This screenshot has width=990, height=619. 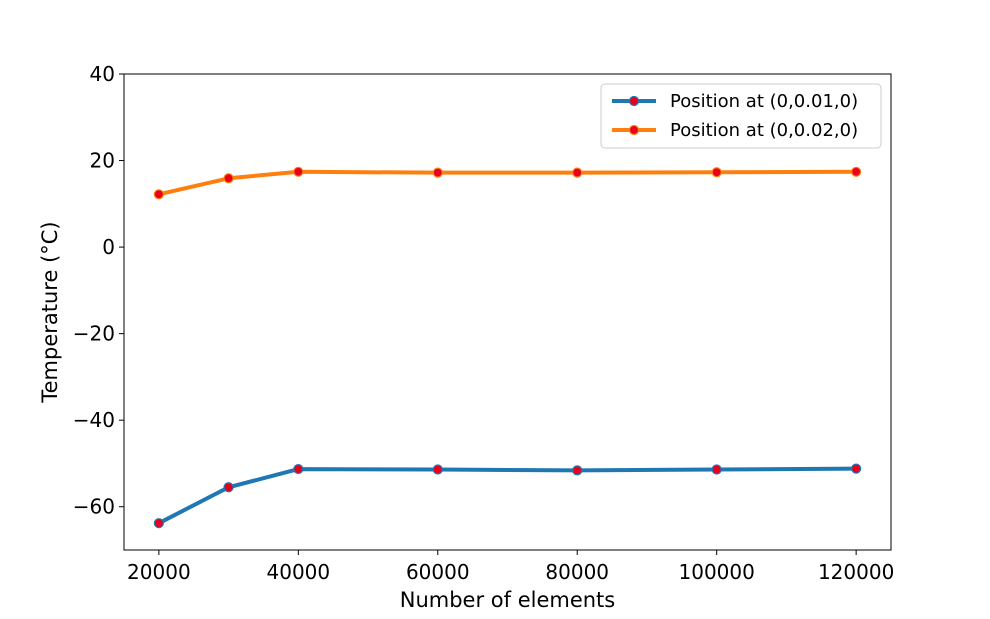 I want to click on y-tick-label: −20, so click(x=94, y=334).